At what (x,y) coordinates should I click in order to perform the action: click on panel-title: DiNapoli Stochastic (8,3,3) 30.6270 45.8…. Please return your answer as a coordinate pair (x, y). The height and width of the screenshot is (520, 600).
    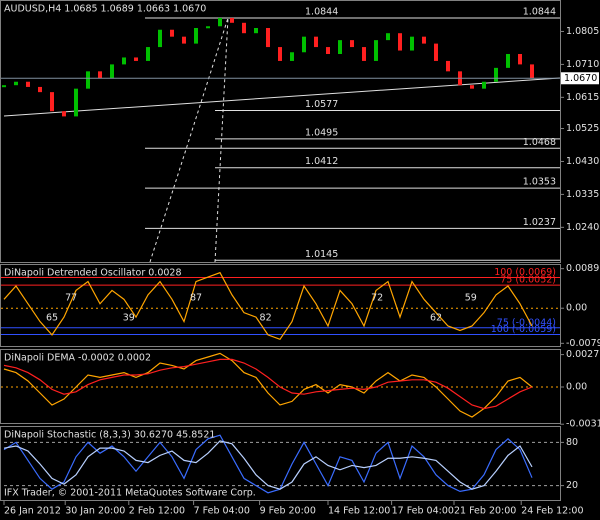
    Looking at the image, I should click on (109, 435).